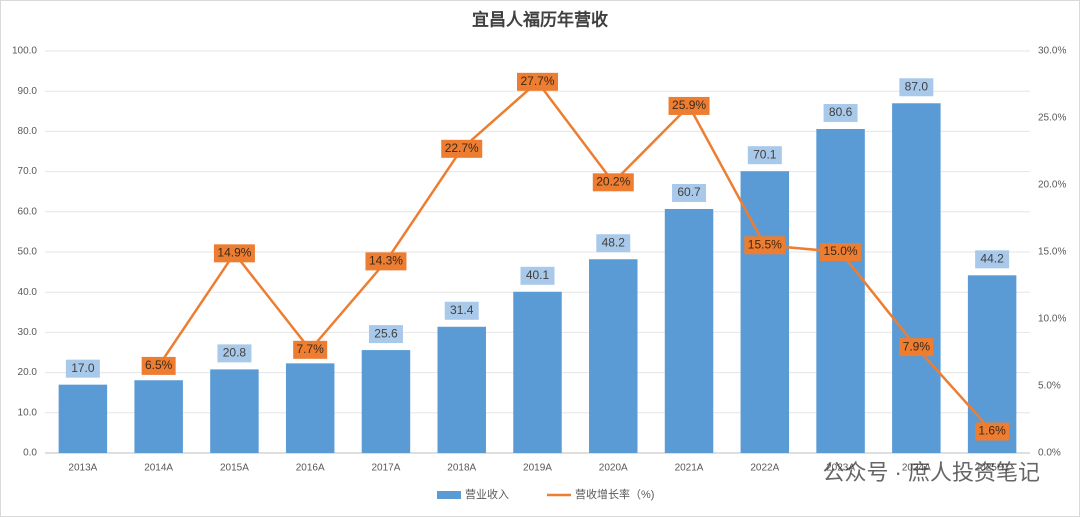  Describe the element at coordinates (1049, 453) in the screenshot. I see `y2-tick-label: 0.0%` at that location.